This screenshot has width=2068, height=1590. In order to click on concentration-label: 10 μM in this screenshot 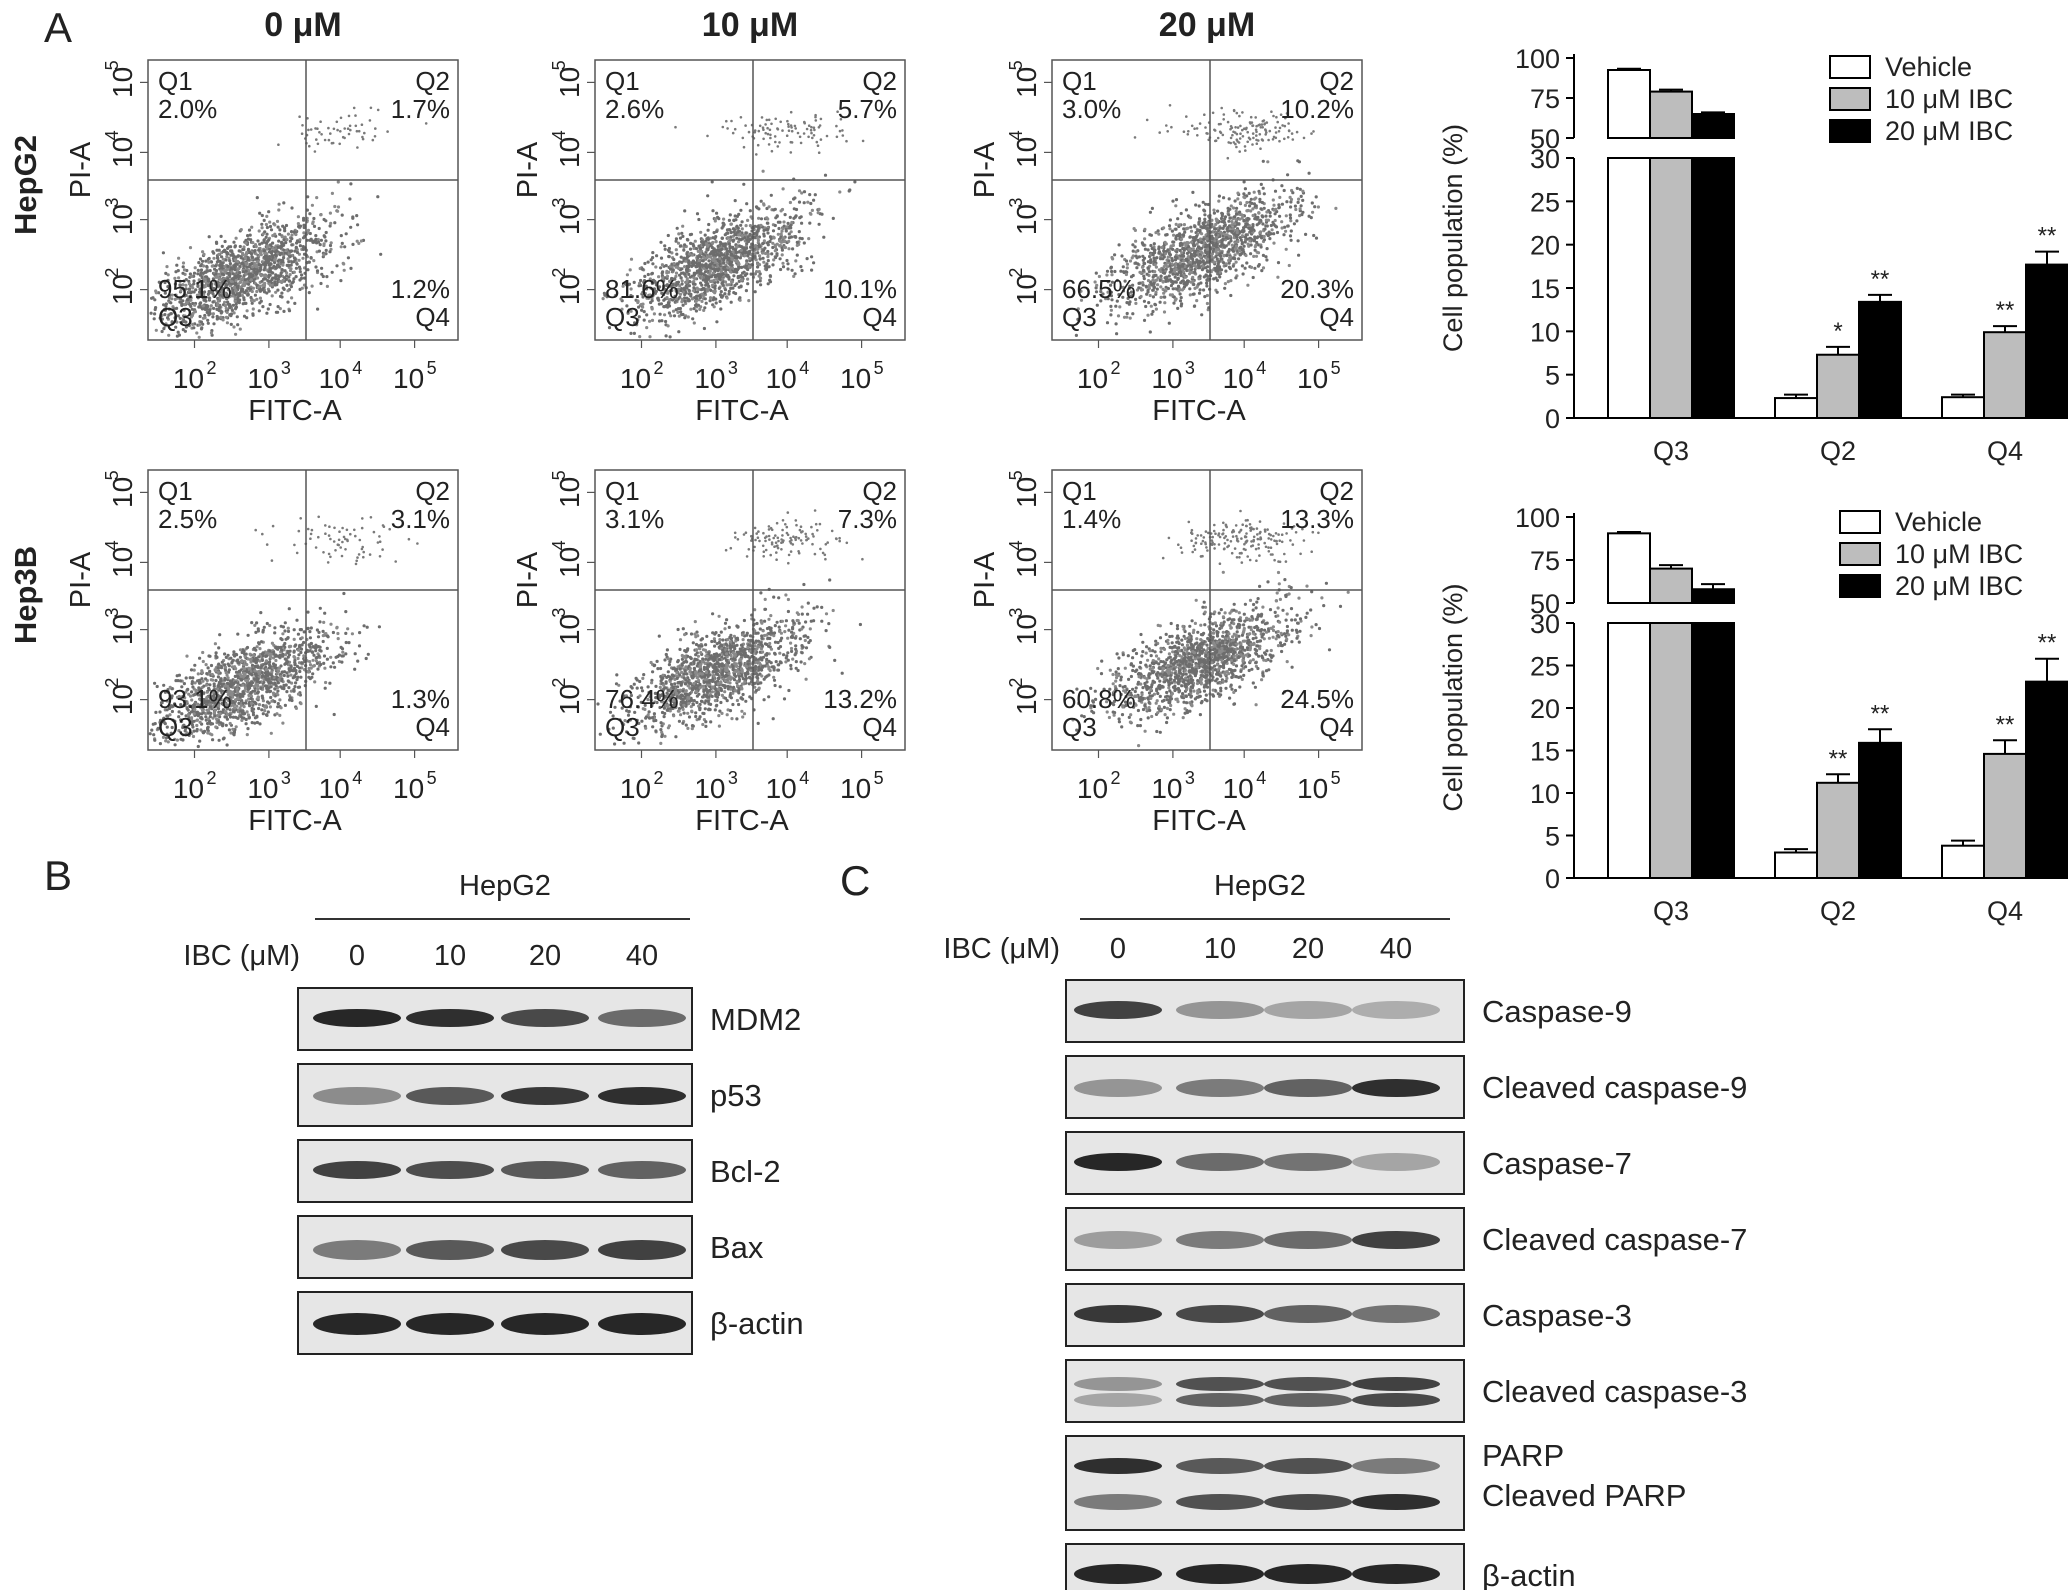, I will do `click(750, 25)`.